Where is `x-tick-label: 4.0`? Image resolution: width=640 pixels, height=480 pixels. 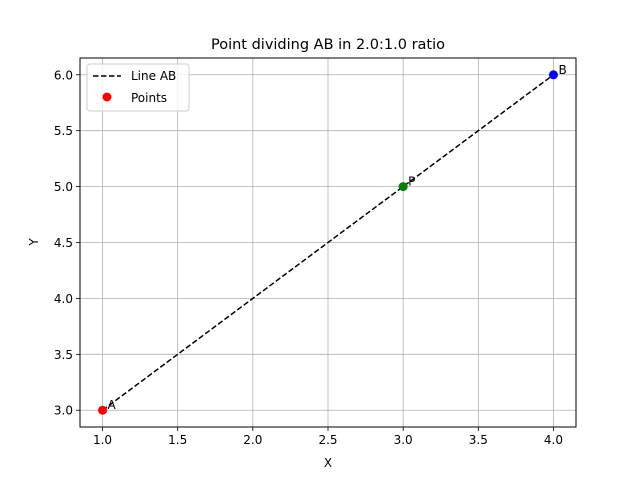
x-tick-label: 4.0 is located at coordinates (553, 440).